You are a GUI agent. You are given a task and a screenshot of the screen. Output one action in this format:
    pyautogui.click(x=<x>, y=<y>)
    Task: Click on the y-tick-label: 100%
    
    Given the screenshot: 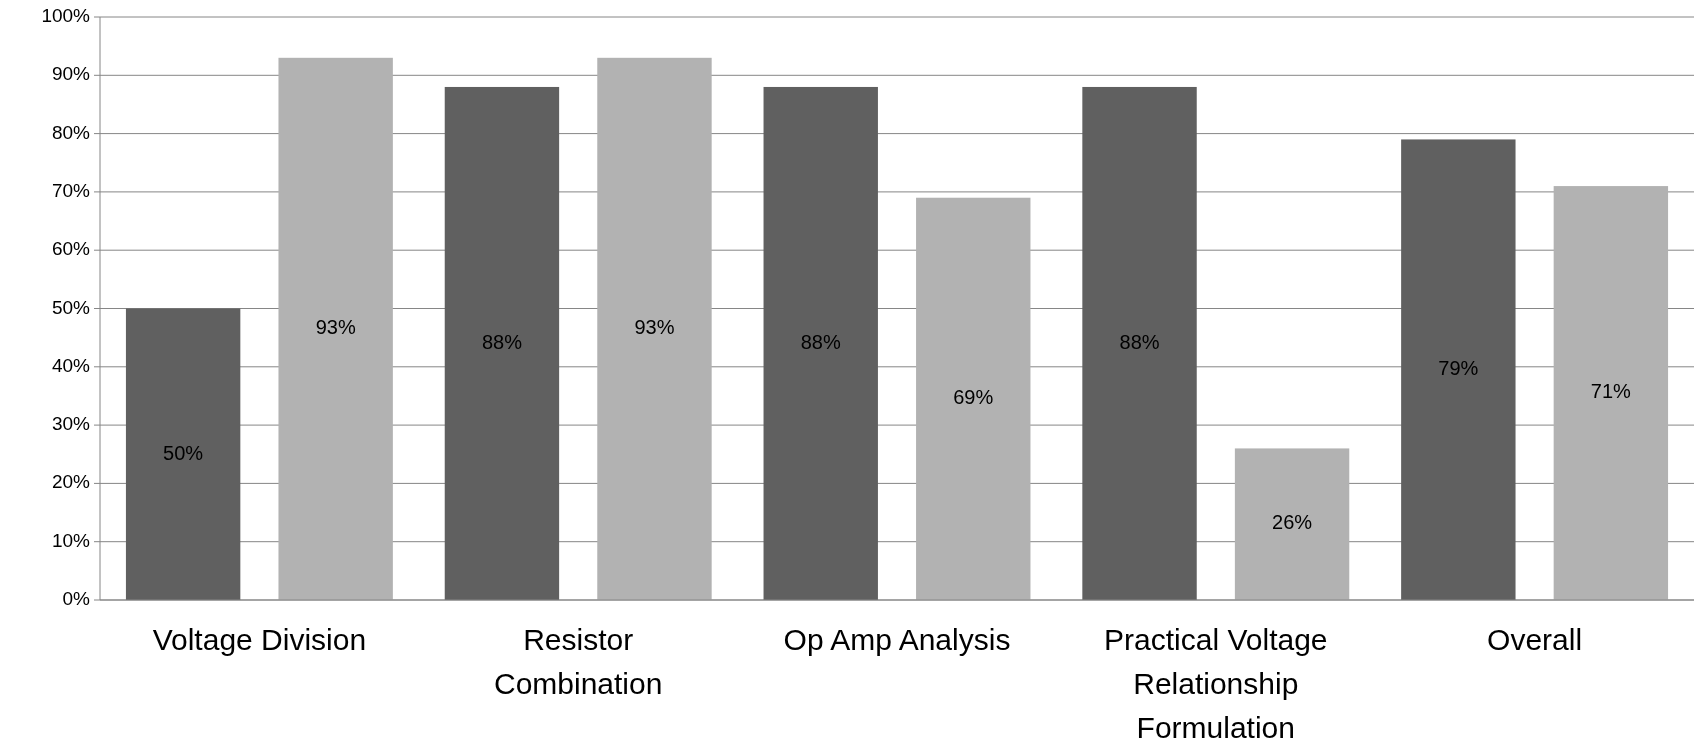 What is the action you would take?
    pyautogui.click(x=66, y=16)
    